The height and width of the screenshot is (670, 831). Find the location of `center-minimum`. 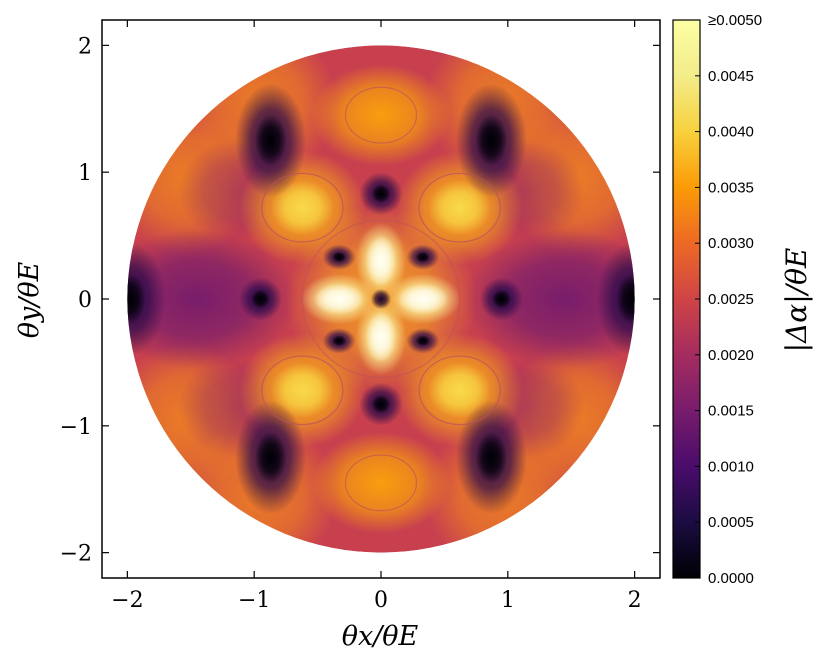

center-minimum is located at coordinates (381, 299).